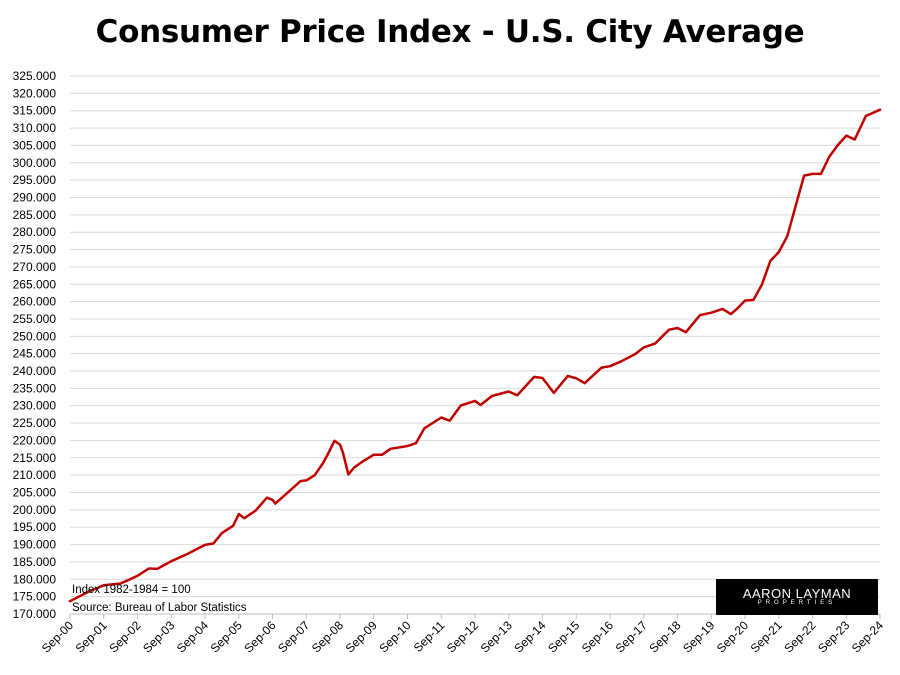 The height and width of the screenshot is (675, 900). What do you see at coordinates (35, 527) in the screenshot?
I see `y-tick-label: 195.000` at bounding box center [35, 527].